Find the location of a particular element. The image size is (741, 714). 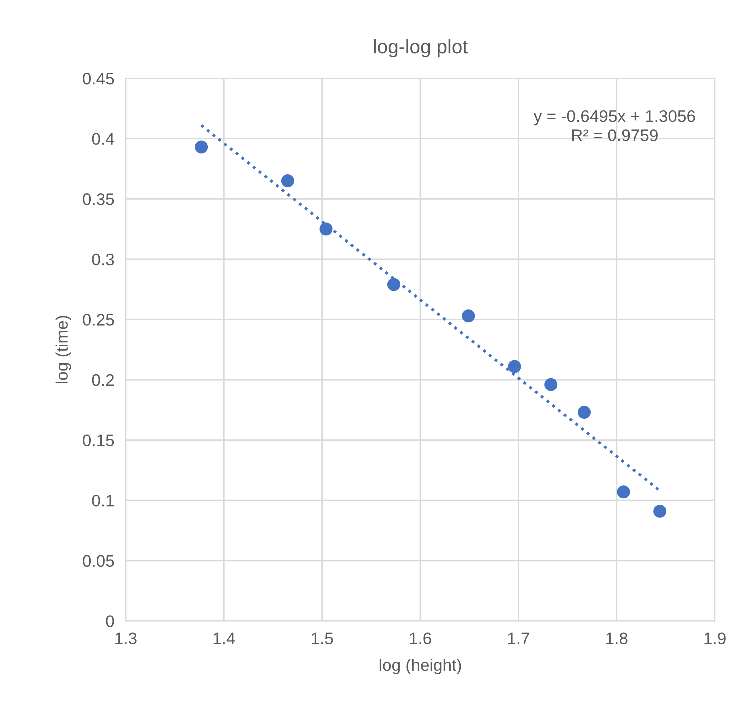

y-tick-label: 0.15 is located at coordinates (98, 440).